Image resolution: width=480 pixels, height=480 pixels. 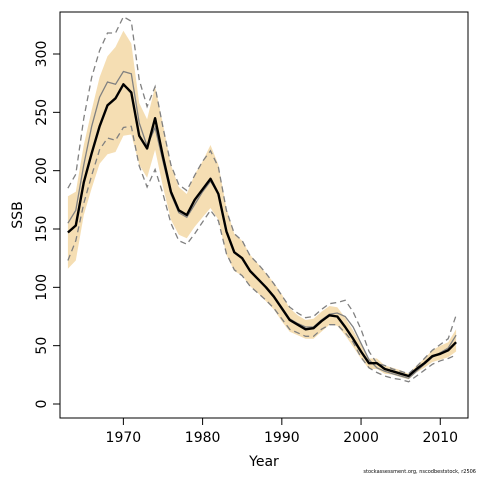 What do you see at coordinates (42, 404) in the screenshot?
I see `y-tick-label: 0` at bounding box center [42, 404].